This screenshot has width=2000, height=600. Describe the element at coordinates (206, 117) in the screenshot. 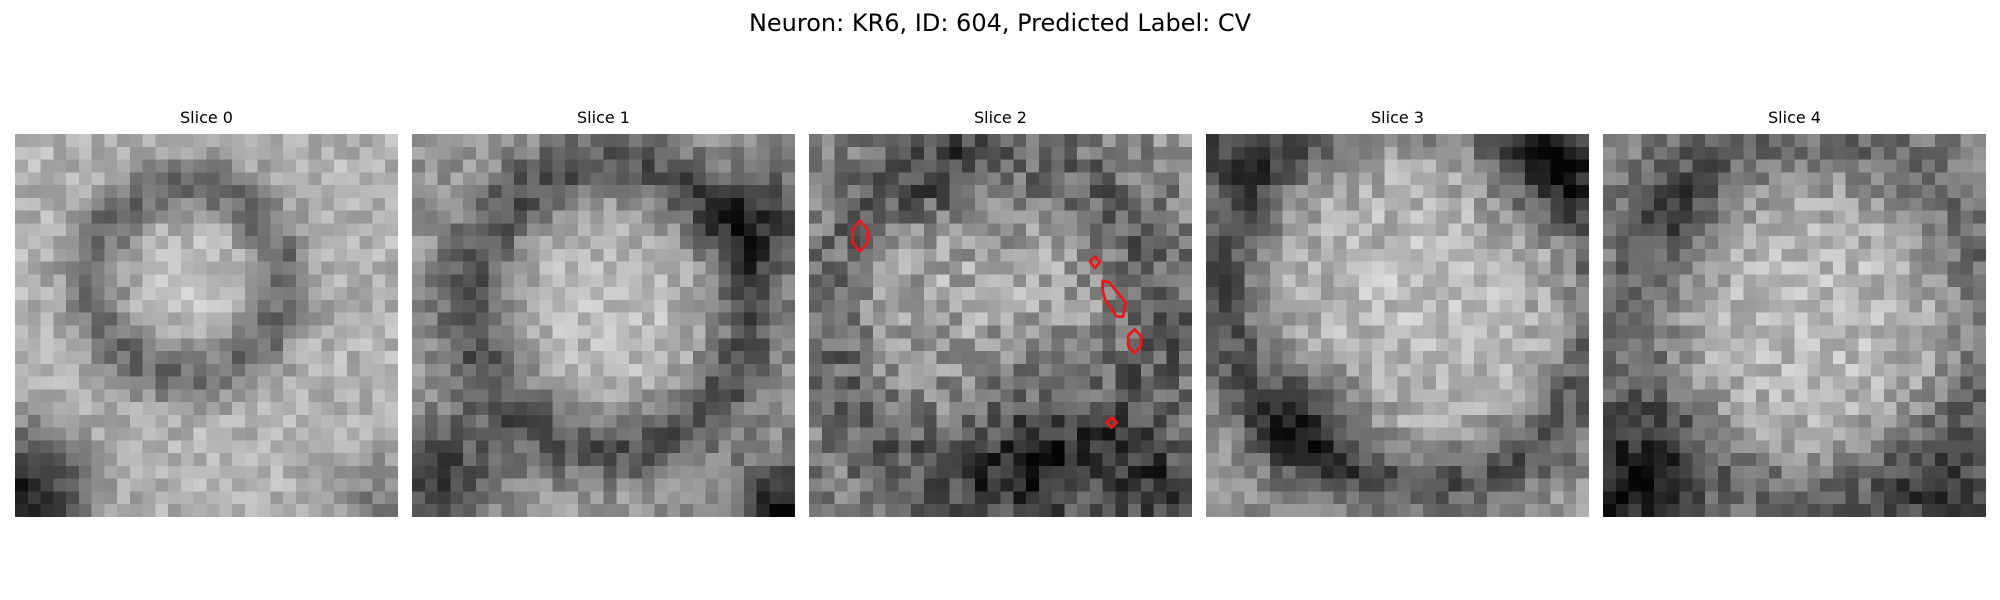

I see `slice-title-0: Slice 0` at that location.